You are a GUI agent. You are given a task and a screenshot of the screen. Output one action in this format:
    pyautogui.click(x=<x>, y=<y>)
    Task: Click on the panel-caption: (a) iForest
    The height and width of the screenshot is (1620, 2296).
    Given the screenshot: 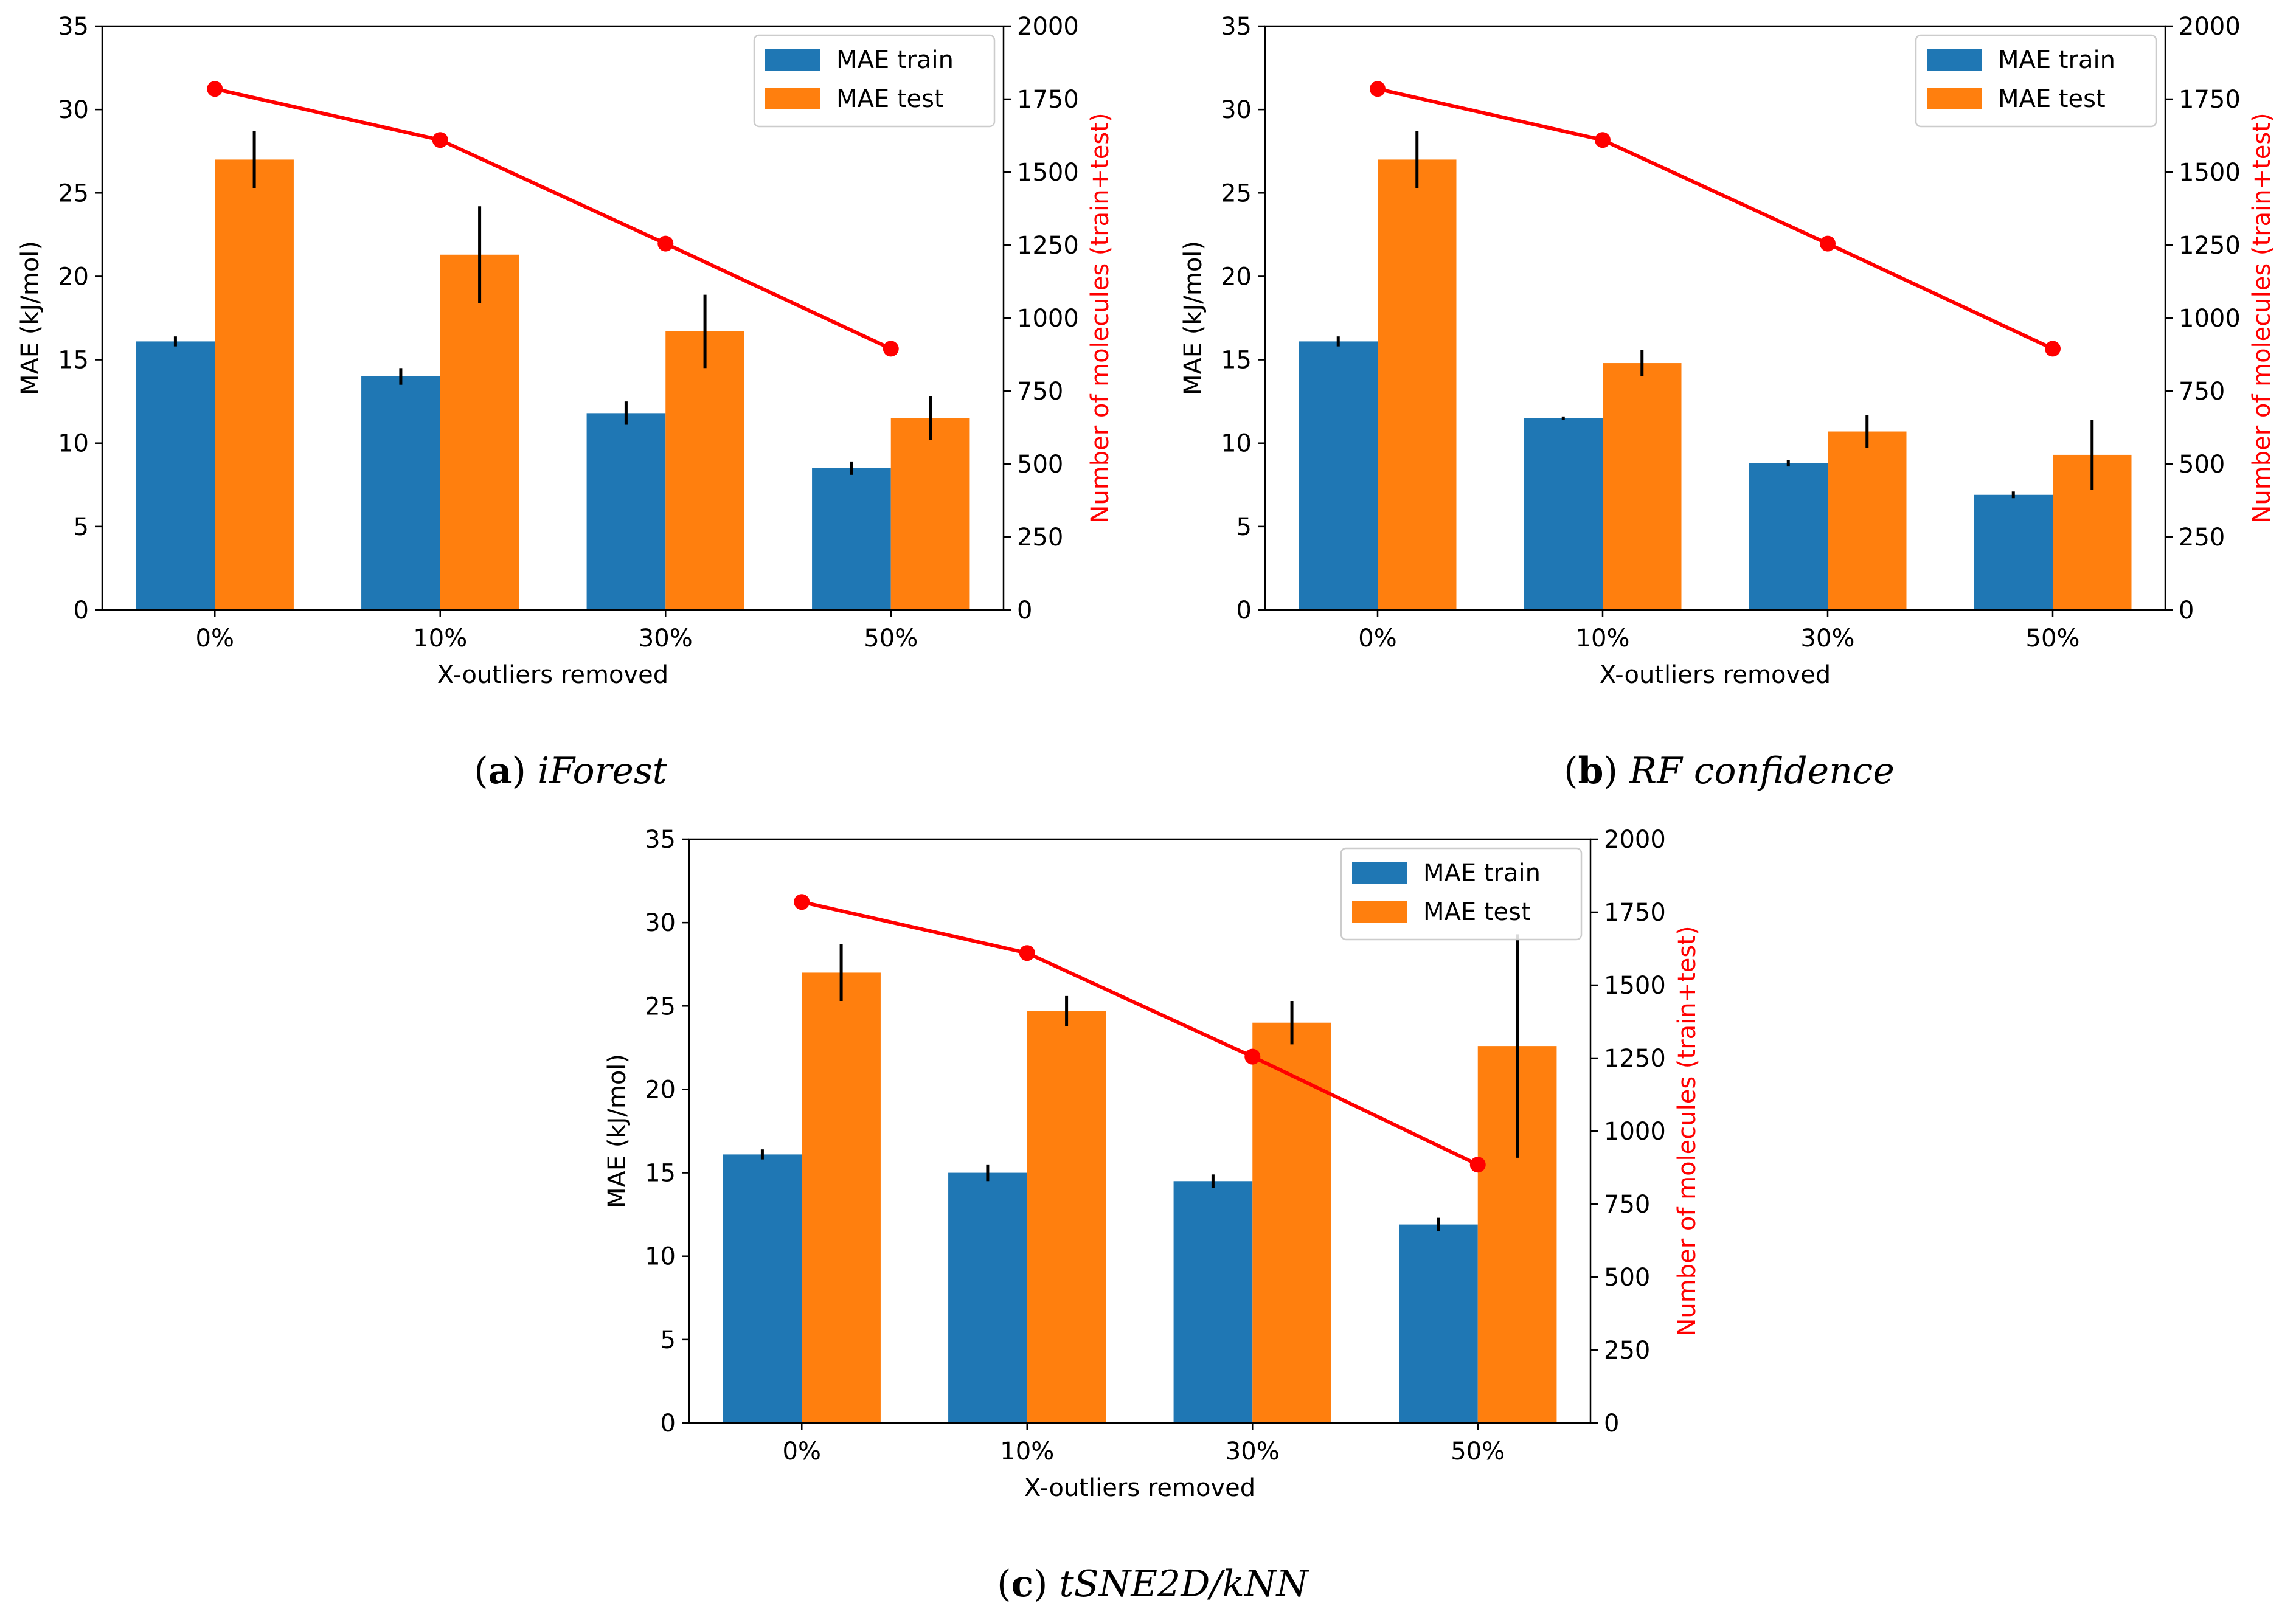 What is the action you would take?
    pyautogui.click(x=570, y=771)
    